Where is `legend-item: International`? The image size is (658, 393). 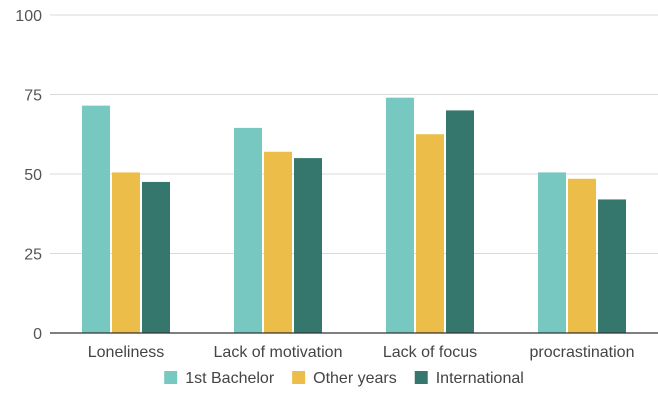 legend-item: International is located at coordinates (469, 378).